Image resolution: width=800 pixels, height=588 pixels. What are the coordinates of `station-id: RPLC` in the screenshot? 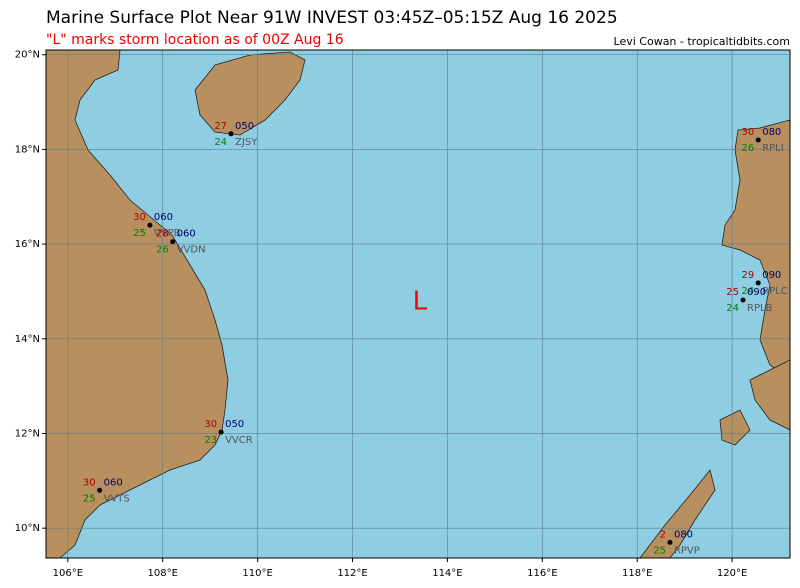 It's located at (775, 291).